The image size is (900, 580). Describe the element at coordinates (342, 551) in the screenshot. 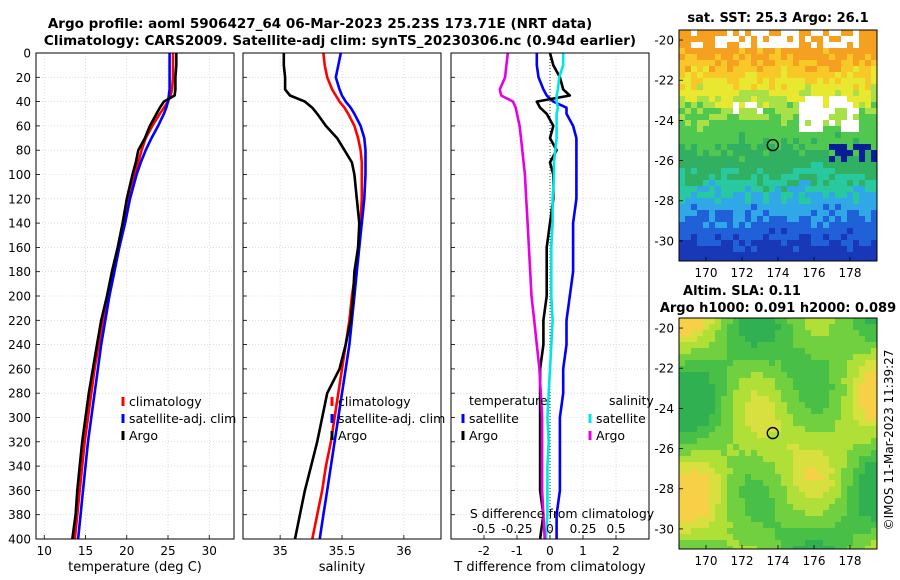

I see `sal-xtick-label: 35.5` at that location.